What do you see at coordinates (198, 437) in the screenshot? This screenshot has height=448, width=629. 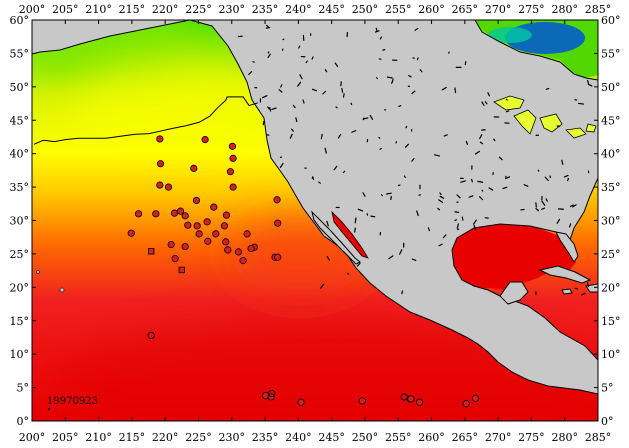 I see `x-tick-label-bottom: 225°` at bounding box center [198, 437].